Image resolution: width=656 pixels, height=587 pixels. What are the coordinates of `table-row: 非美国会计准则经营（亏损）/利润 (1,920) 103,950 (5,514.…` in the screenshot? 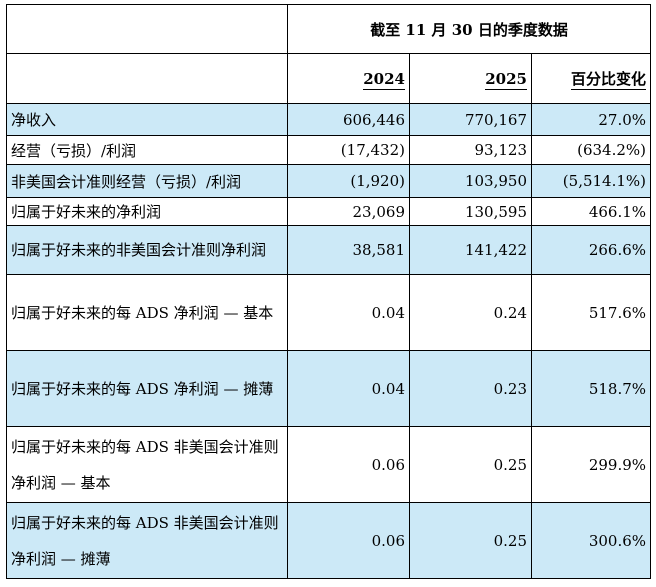 It's located at (329, 181).